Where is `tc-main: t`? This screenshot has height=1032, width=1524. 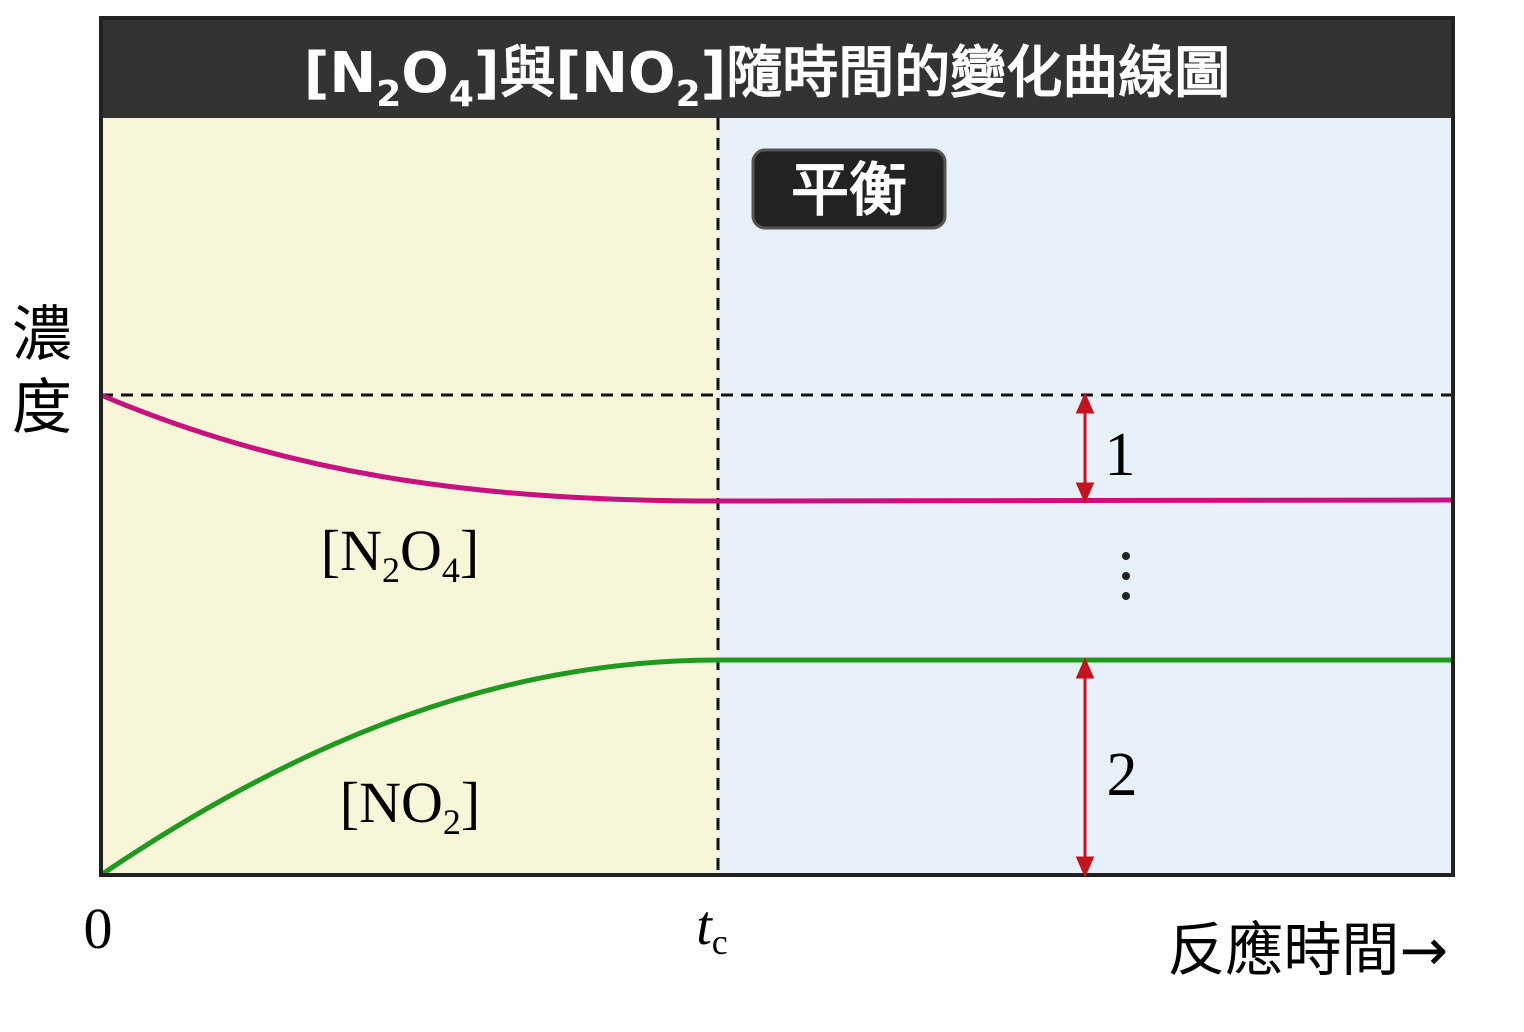
tc-main: t is located at coordinates (704, 926).